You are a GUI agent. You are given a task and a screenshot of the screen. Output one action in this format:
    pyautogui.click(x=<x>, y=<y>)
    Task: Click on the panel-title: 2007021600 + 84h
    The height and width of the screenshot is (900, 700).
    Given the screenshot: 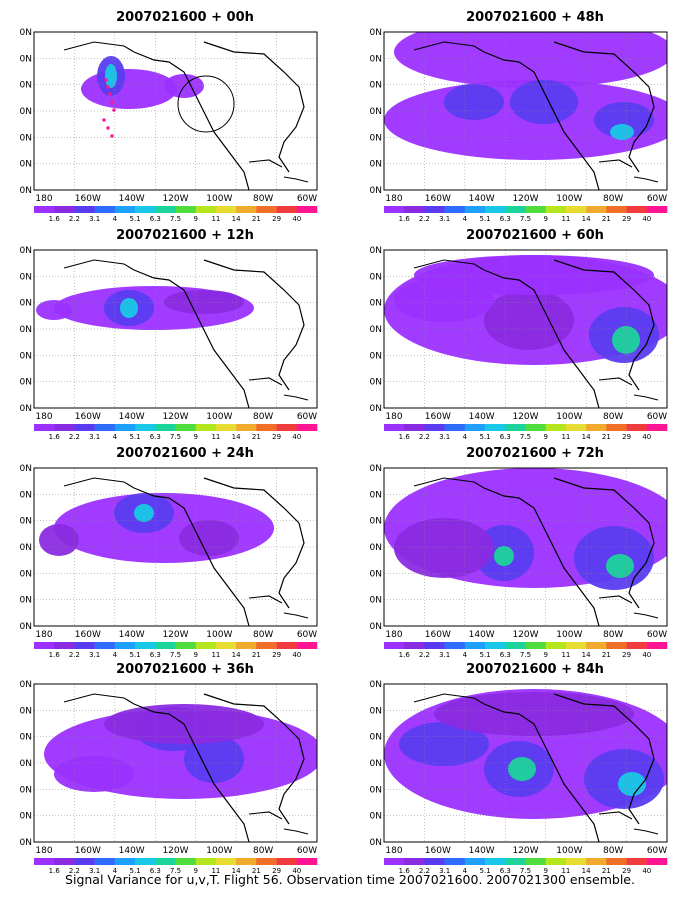 What is the action you would take?
    pyautogui.click(x=535, y=669)
    